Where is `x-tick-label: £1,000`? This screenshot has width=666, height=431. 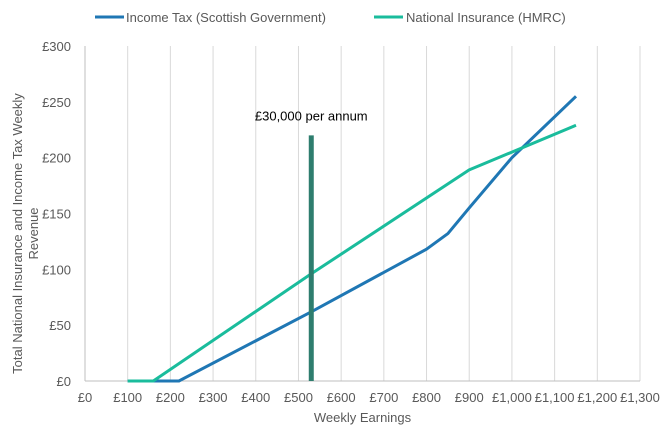 x-tick-label: £1,000 is located at coordinates (512, 397).